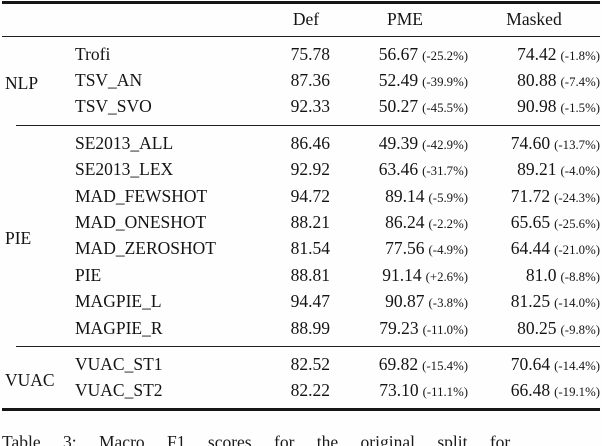 The image size is (602, 446). I want to click on pme-delta: (+2.6%), so click(446, 276).